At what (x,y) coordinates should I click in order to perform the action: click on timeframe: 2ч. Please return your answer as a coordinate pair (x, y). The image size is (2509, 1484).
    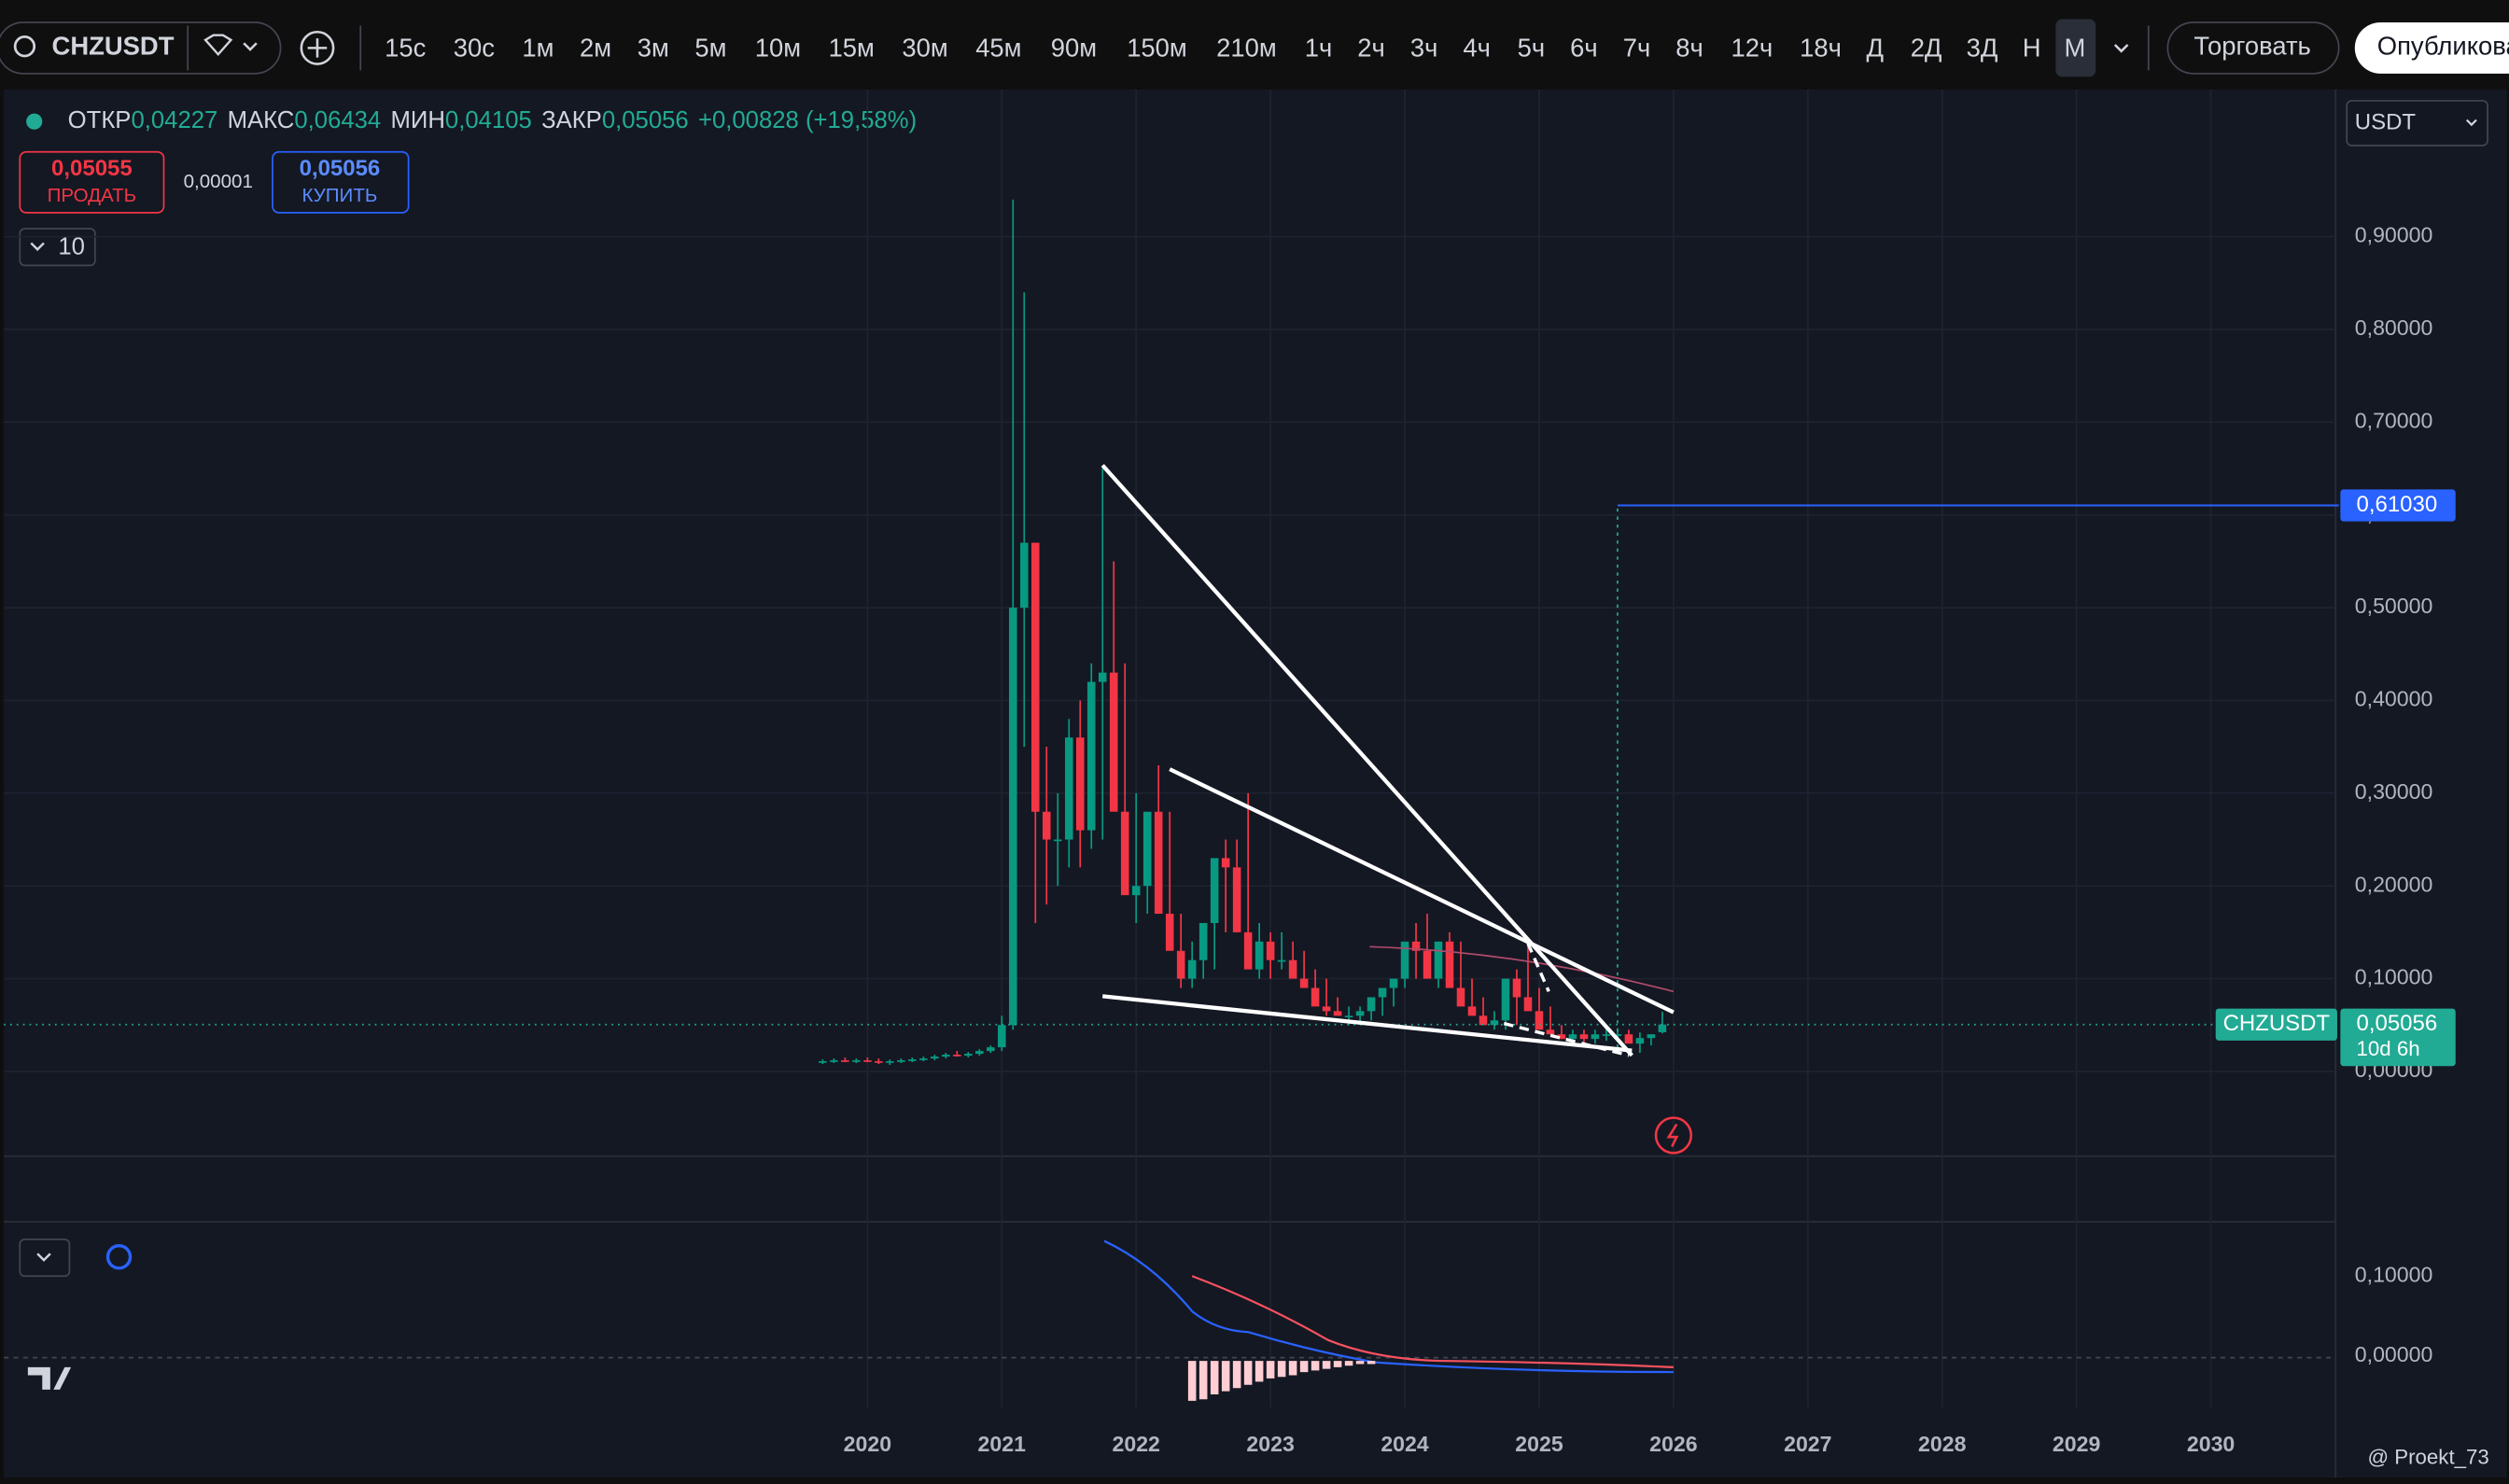
    Looking at the image, I should click on (1371, 47).